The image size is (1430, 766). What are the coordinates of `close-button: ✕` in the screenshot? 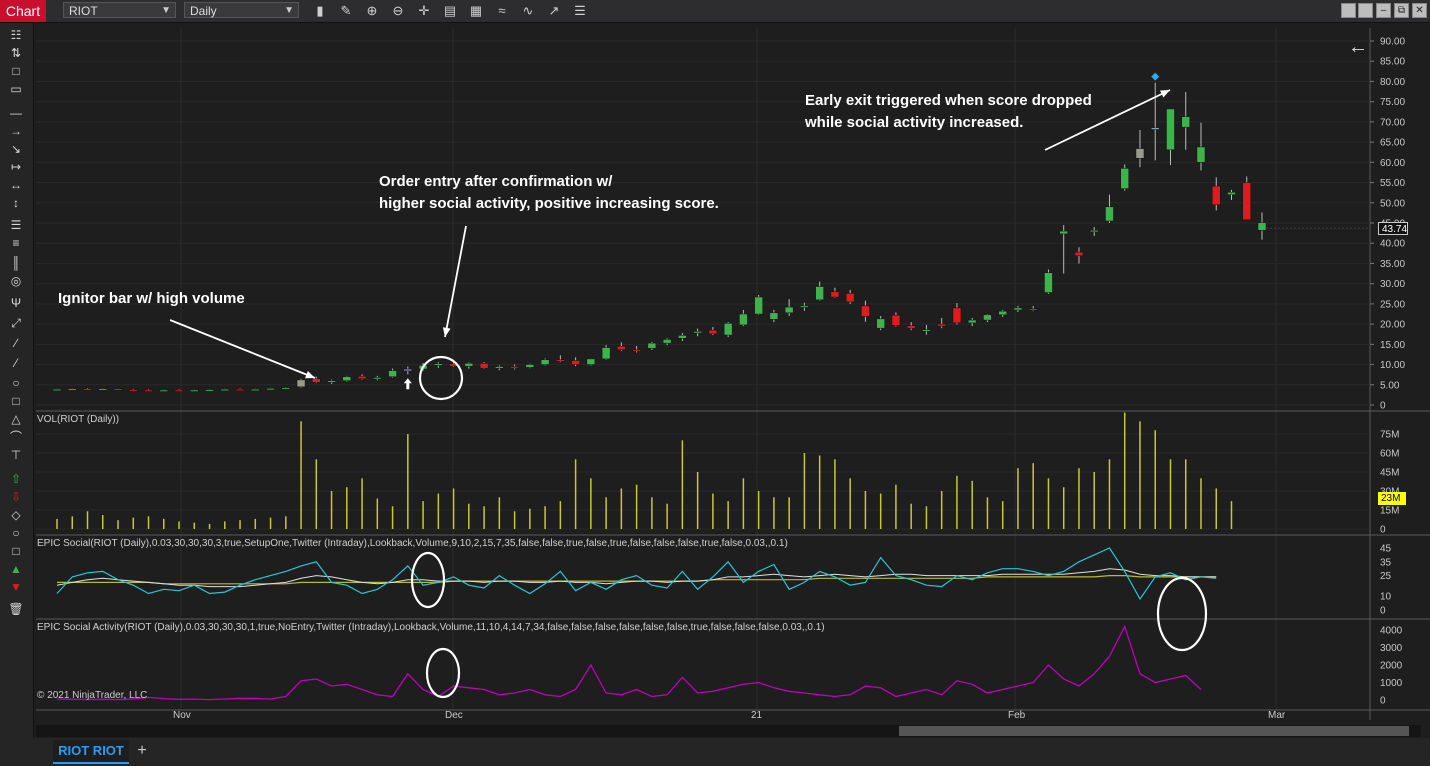 It's located at (1419, 10).